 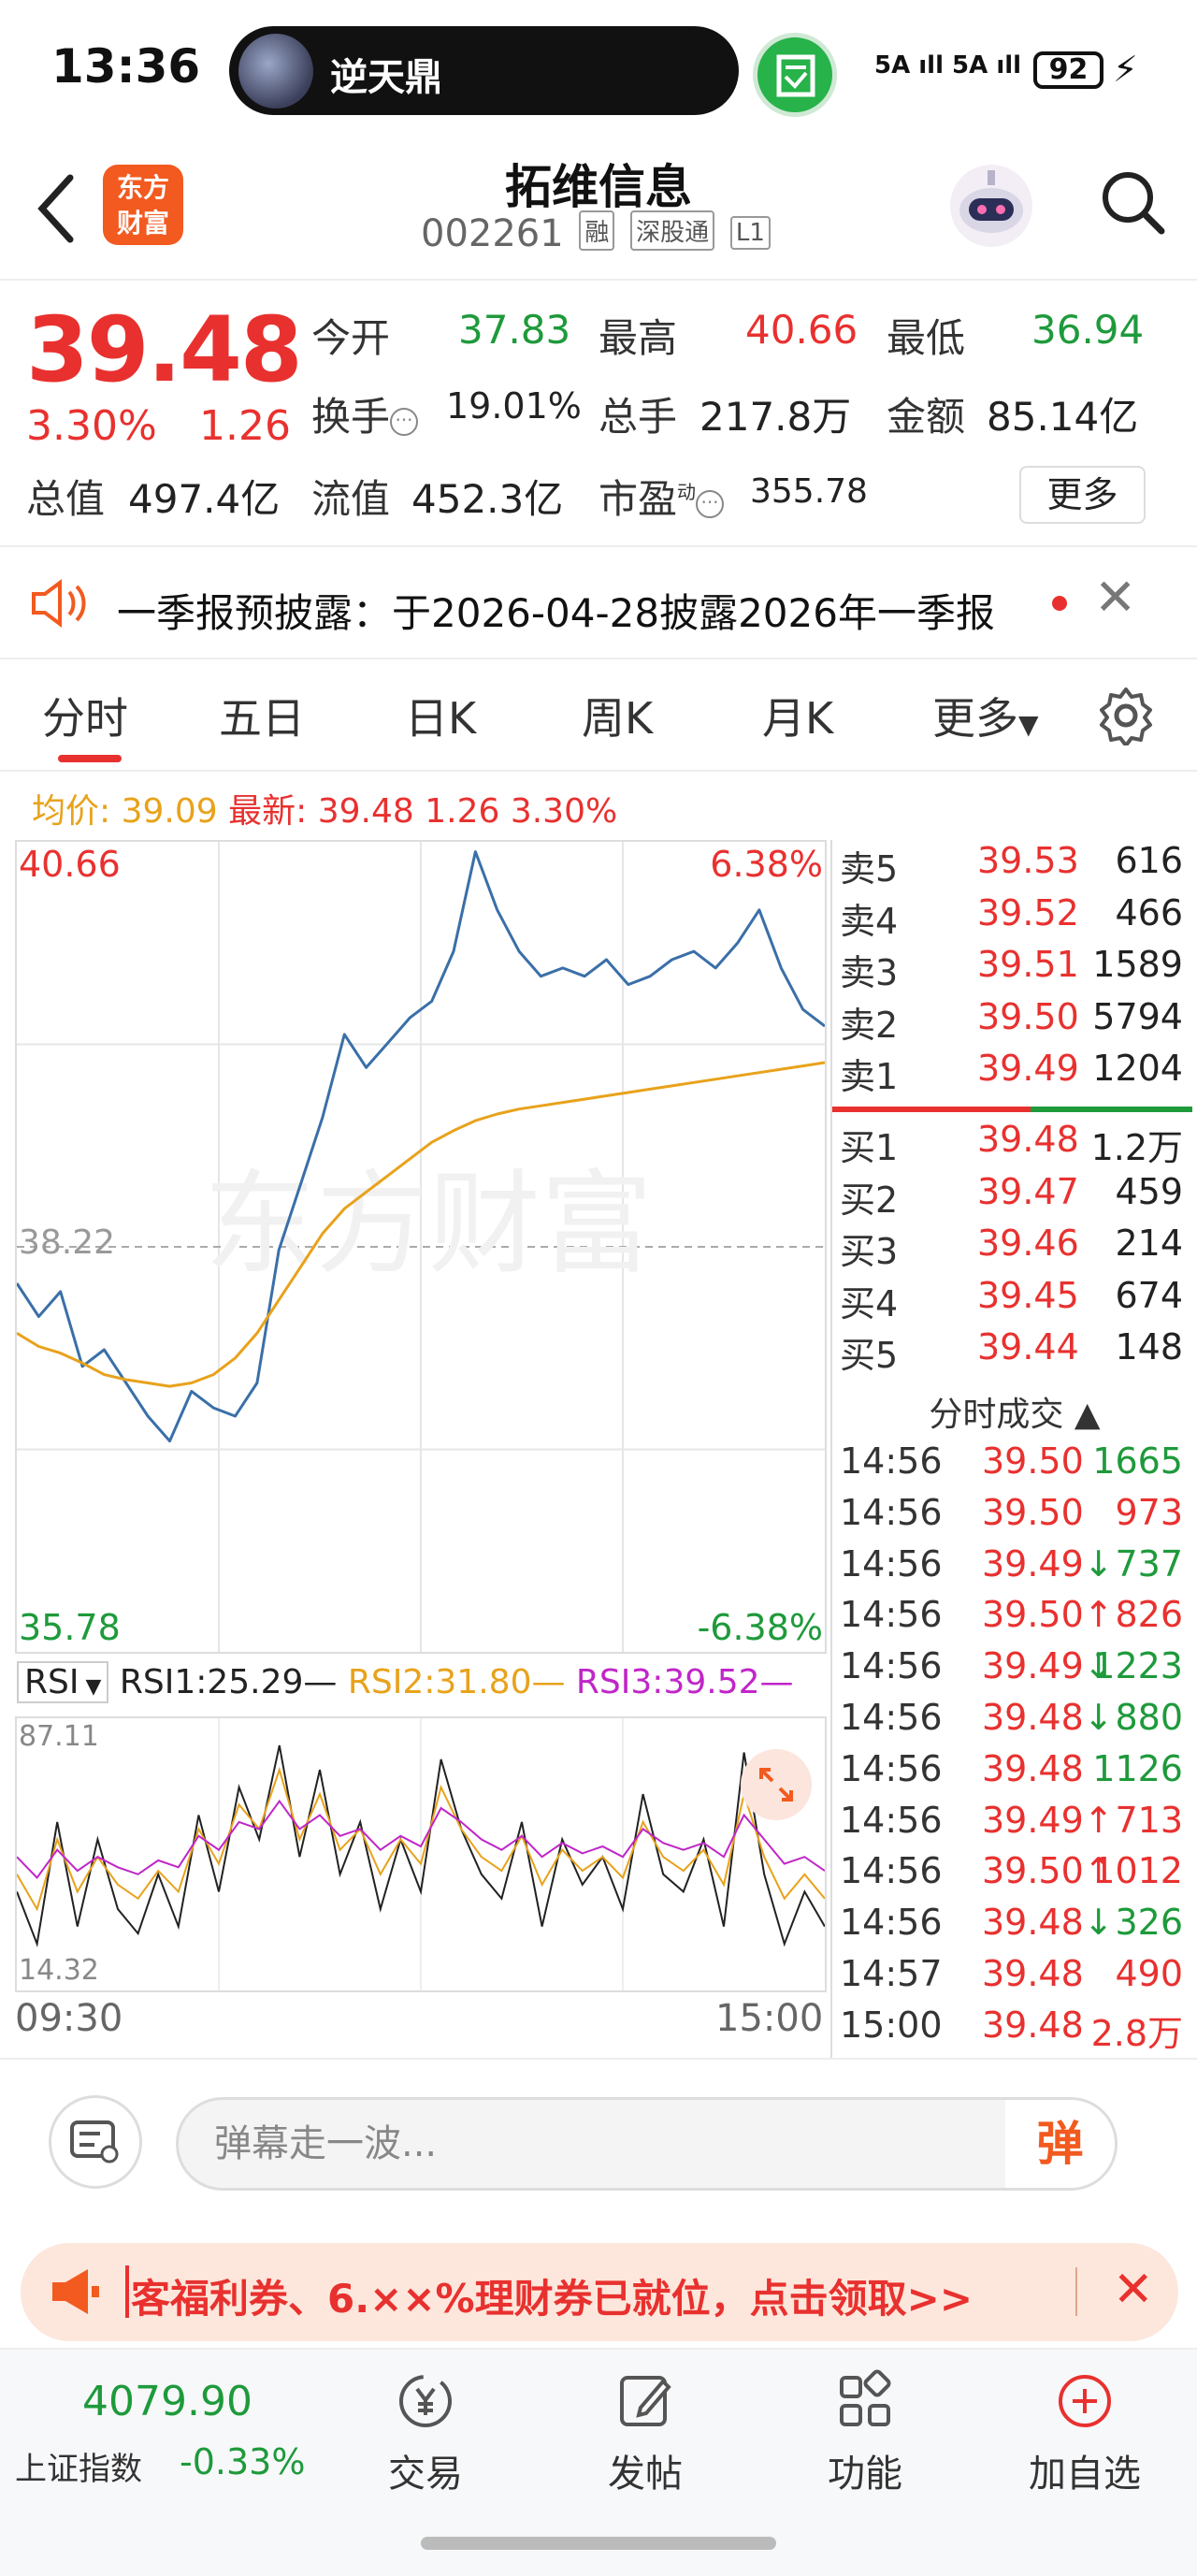 What do you see at coordinates (1012, 1073) in the screenshot?
I see `ask-row: 卖1 39.49 1204` at bounding box center [1012, 1073].